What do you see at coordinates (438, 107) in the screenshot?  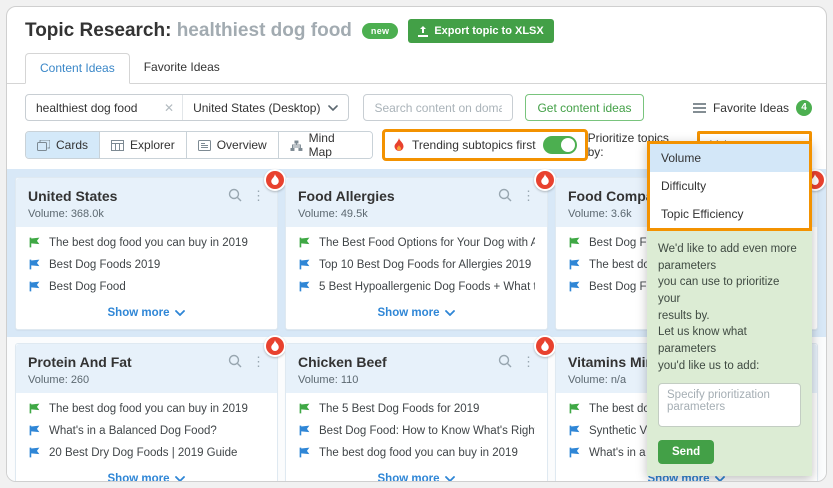 I see `domain-search-input` at bounding box center [438, 107].